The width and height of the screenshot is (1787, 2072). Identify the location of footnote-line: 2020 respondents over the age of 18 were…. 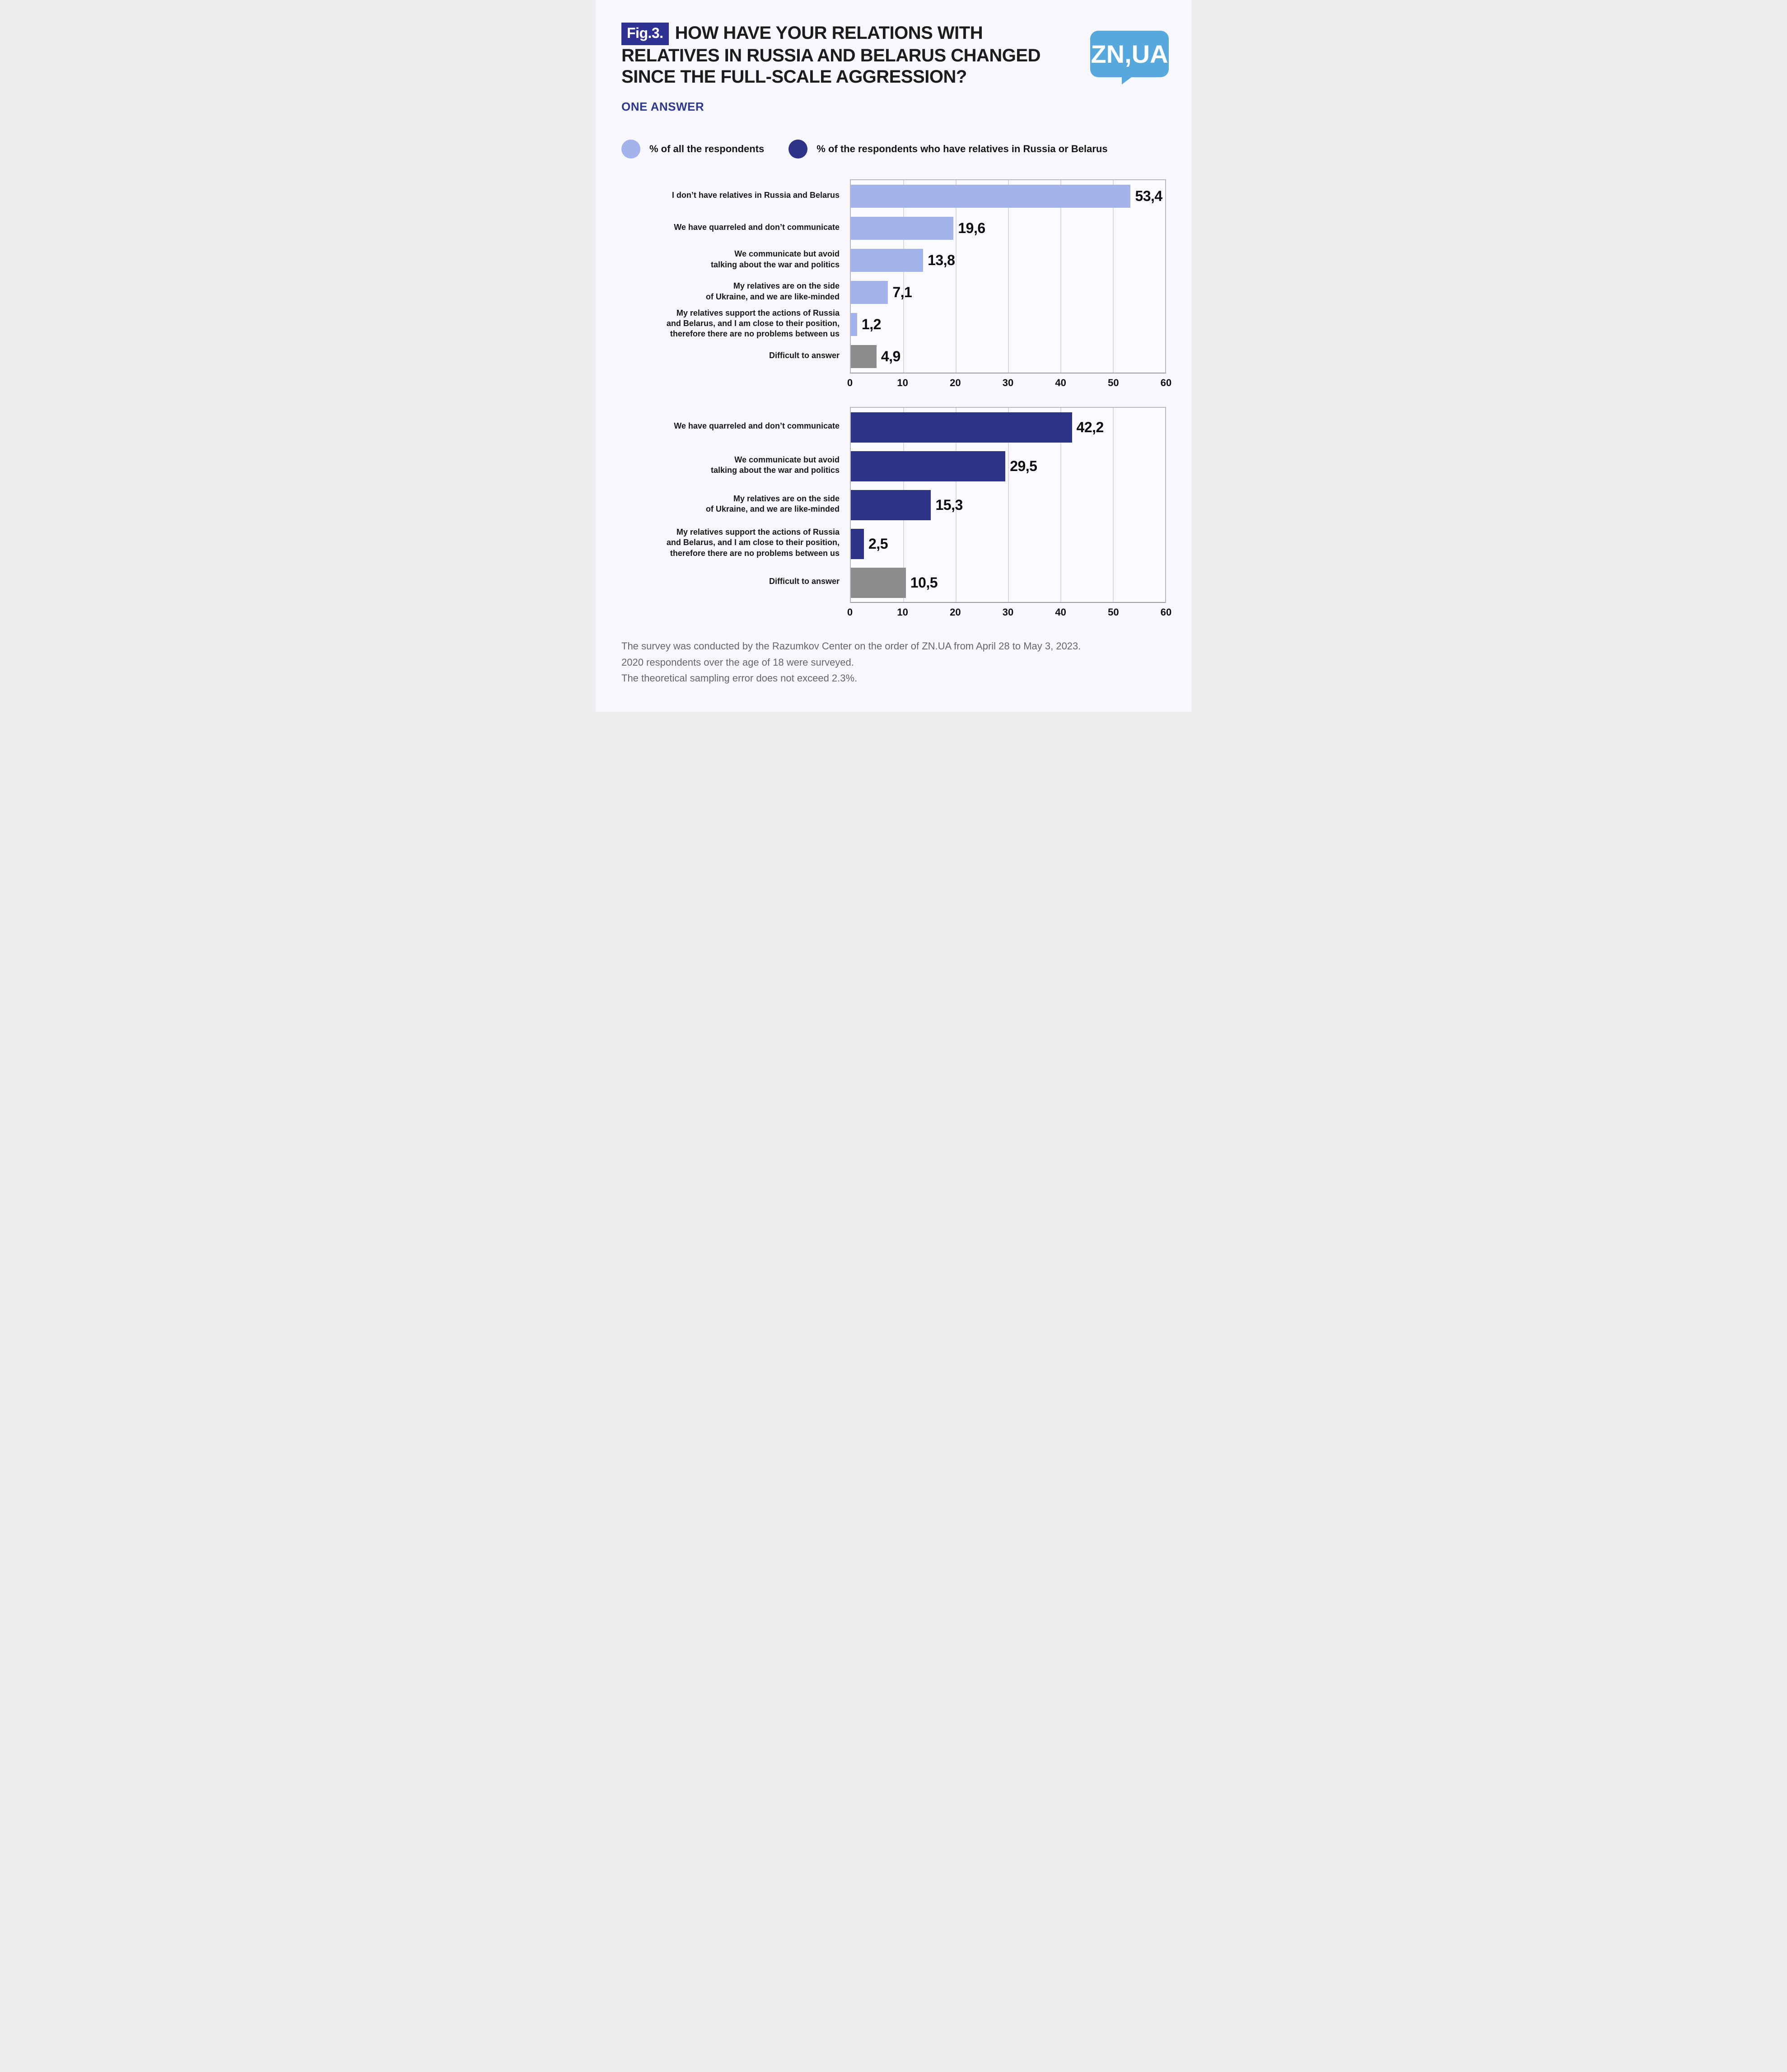
(737, 662).